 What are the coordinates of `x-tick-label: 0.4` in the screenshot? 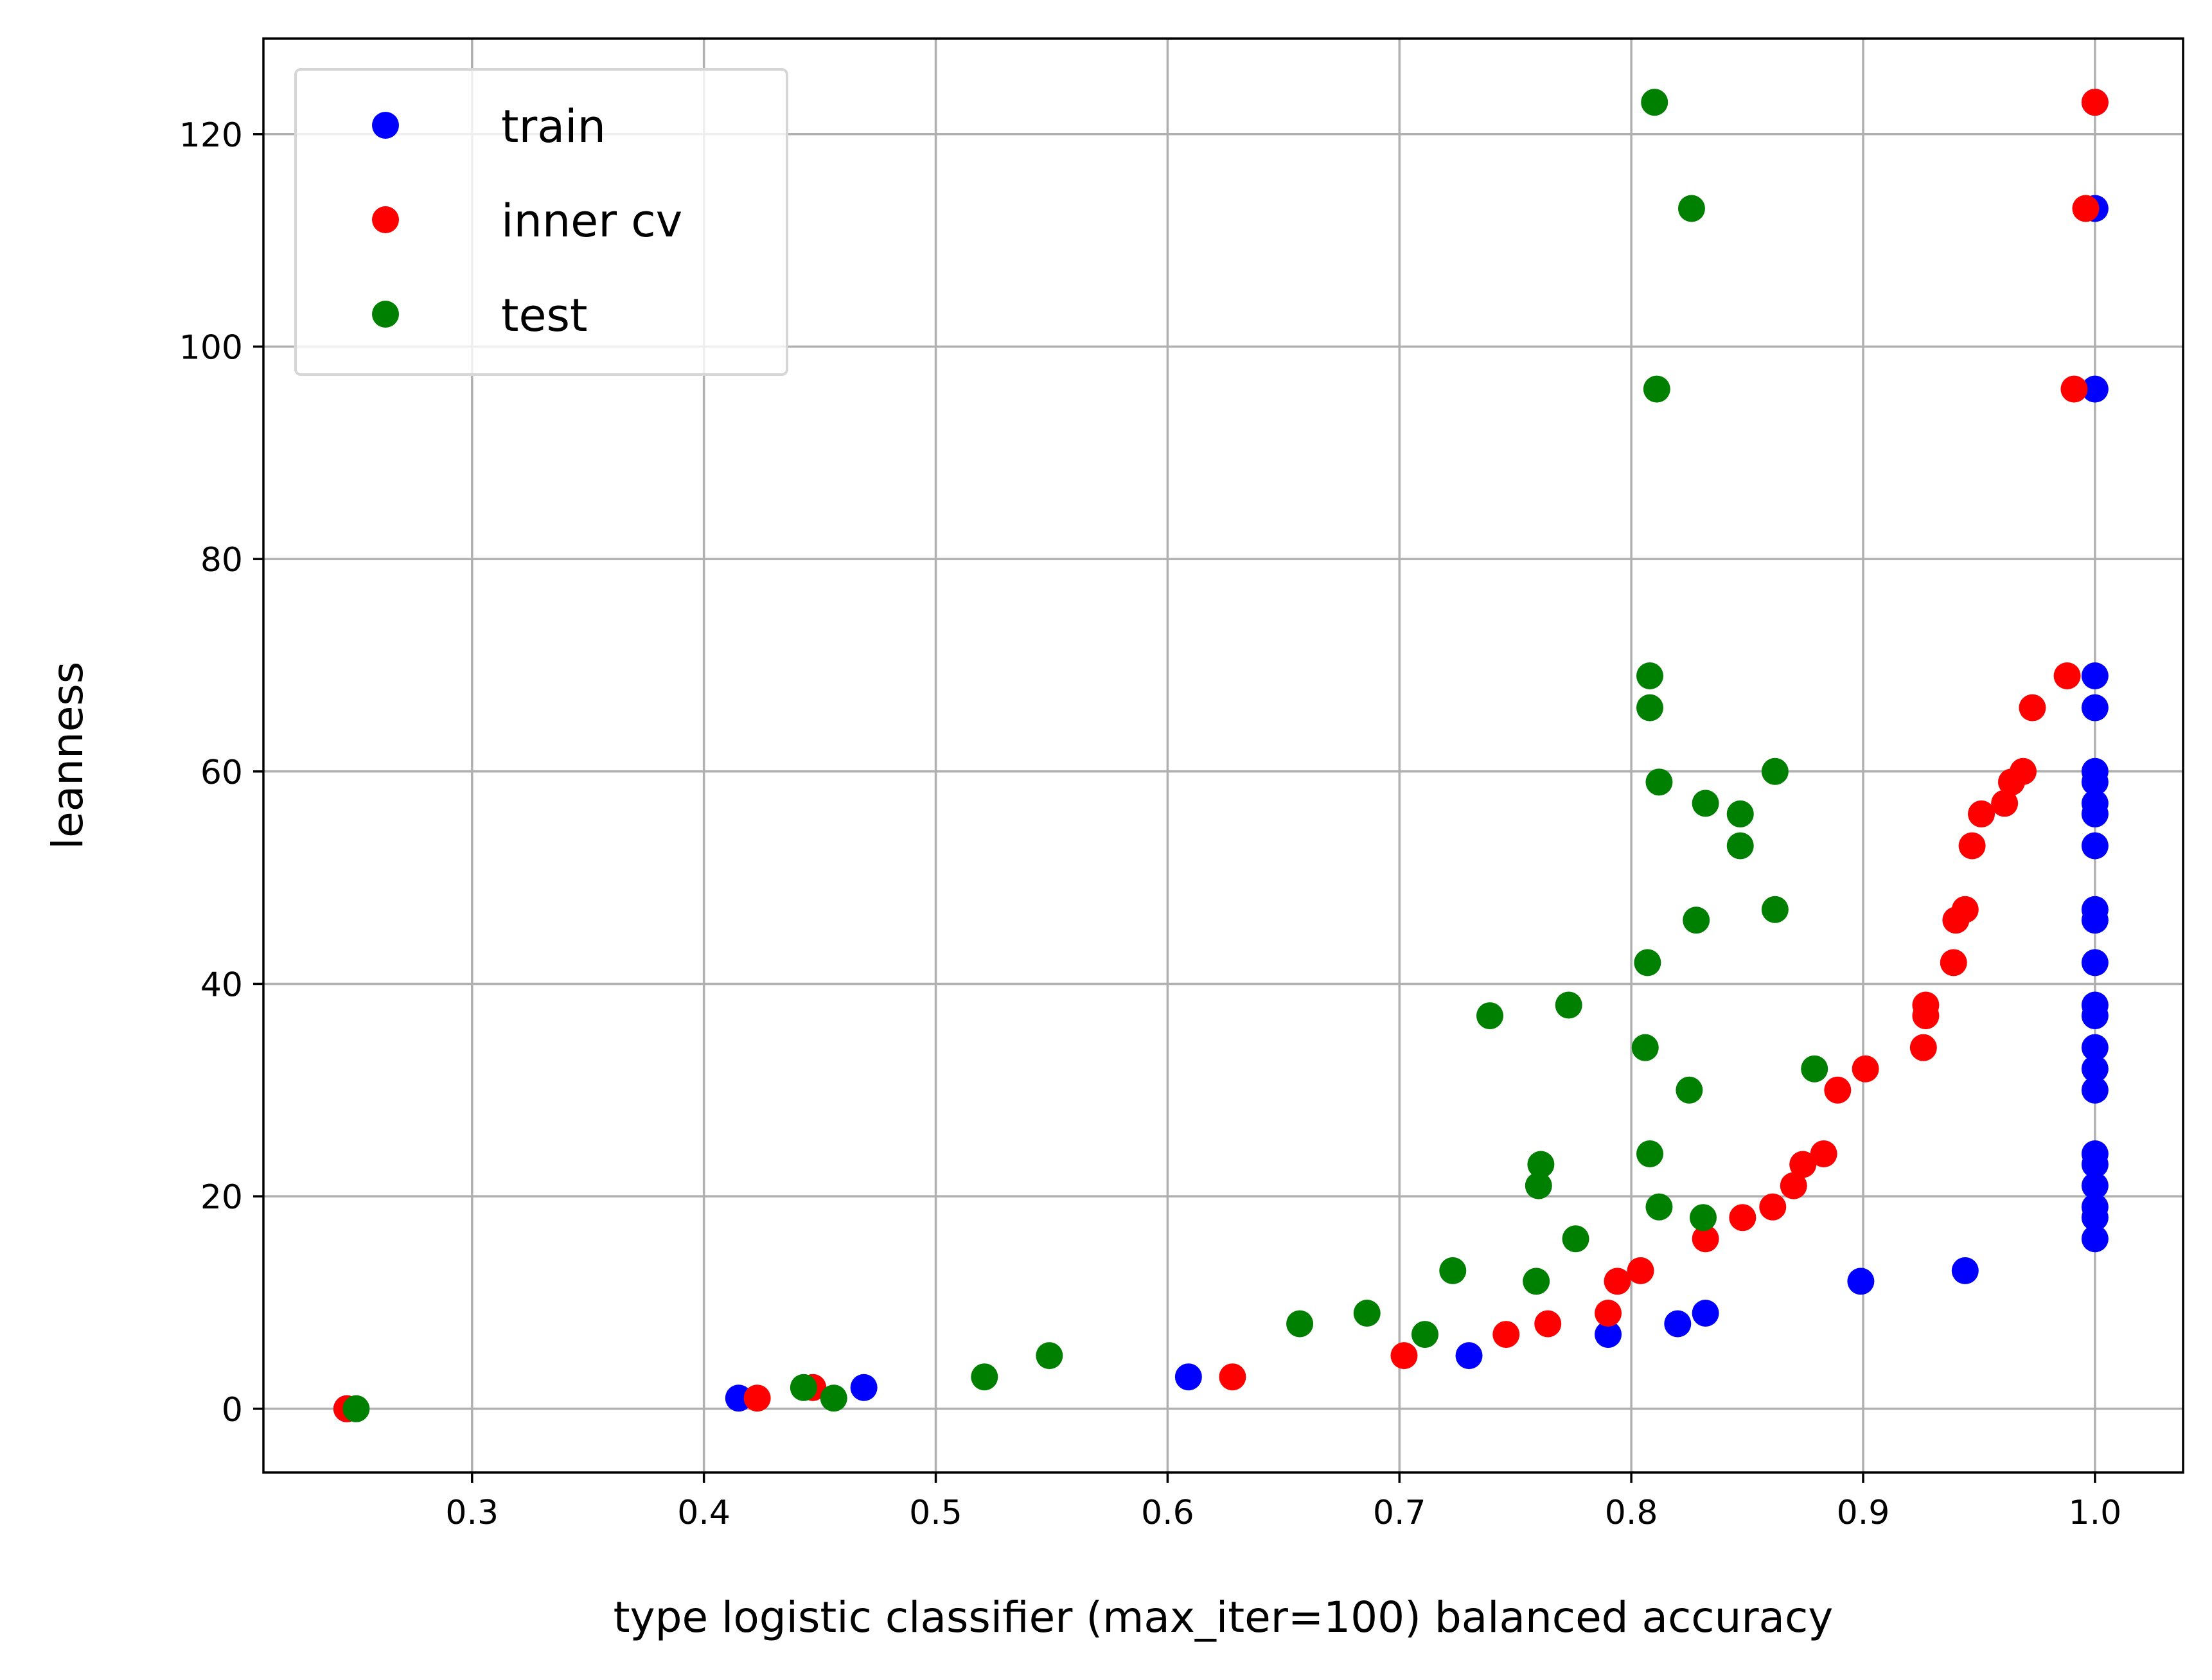 It's located at (703, 1513).